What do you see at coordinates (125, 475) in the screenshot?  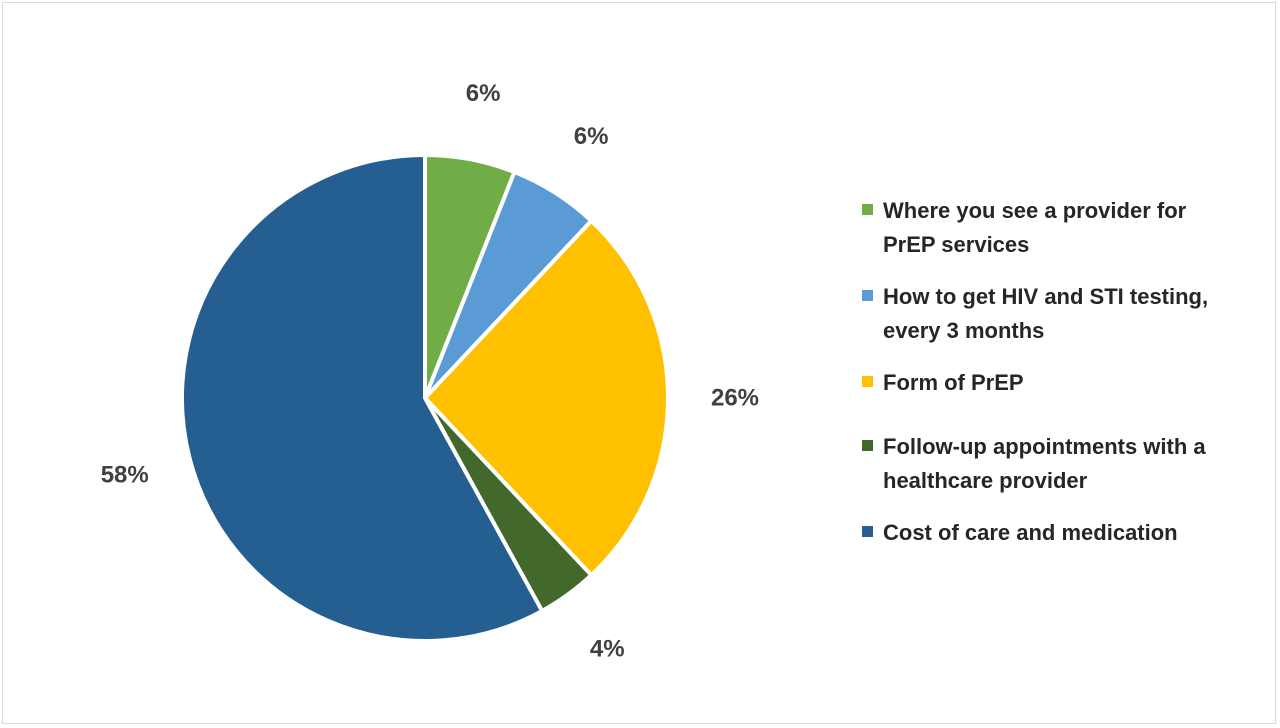 I see `data-label-4: 58%` at bounding box center [125, 475].